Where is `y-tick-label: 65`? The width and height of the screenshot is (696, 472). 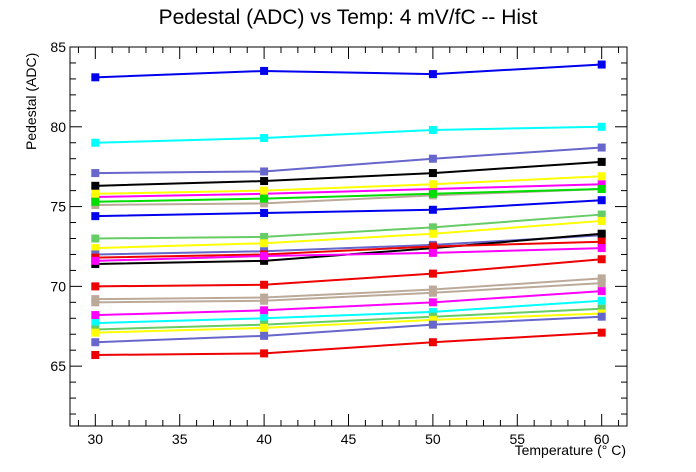 y-tick-label: 65 is located at coordinates (58, 366).